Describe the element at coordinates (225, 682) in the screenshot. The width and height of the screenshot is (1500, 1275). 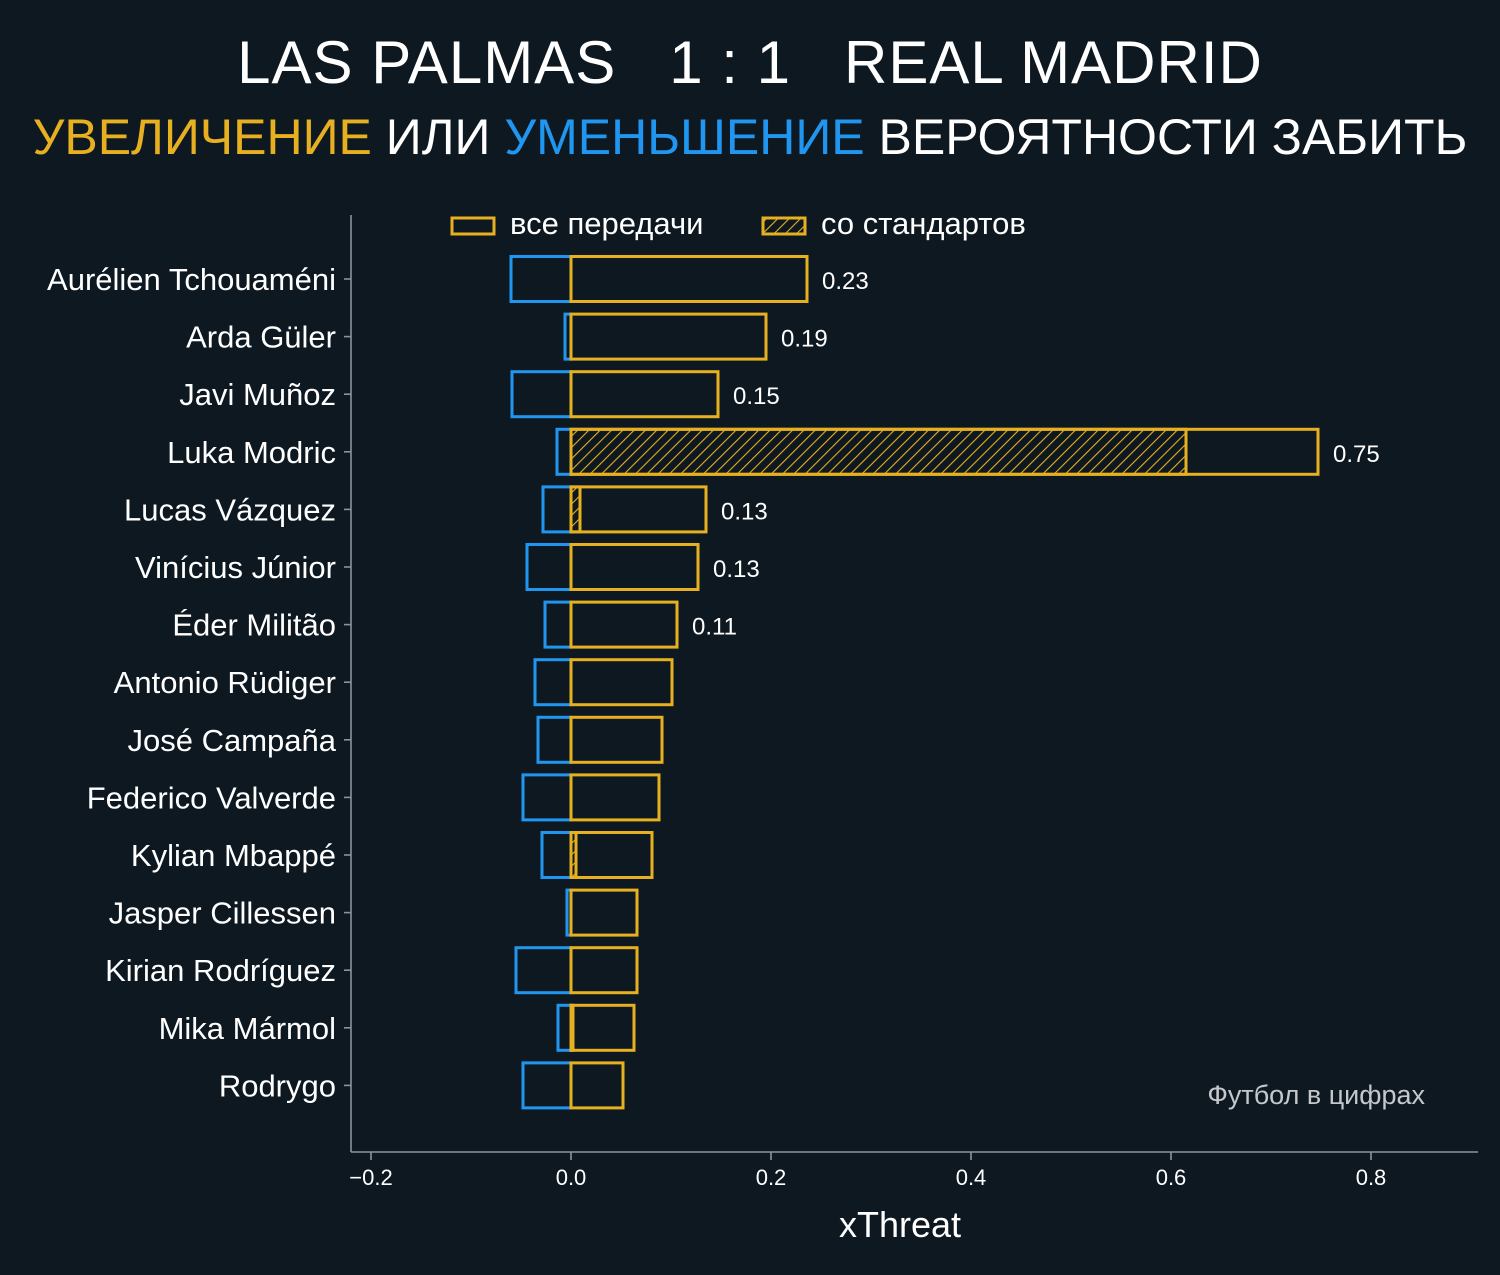
I see `y-tick-label: Antonio Rüdiger` at that location.